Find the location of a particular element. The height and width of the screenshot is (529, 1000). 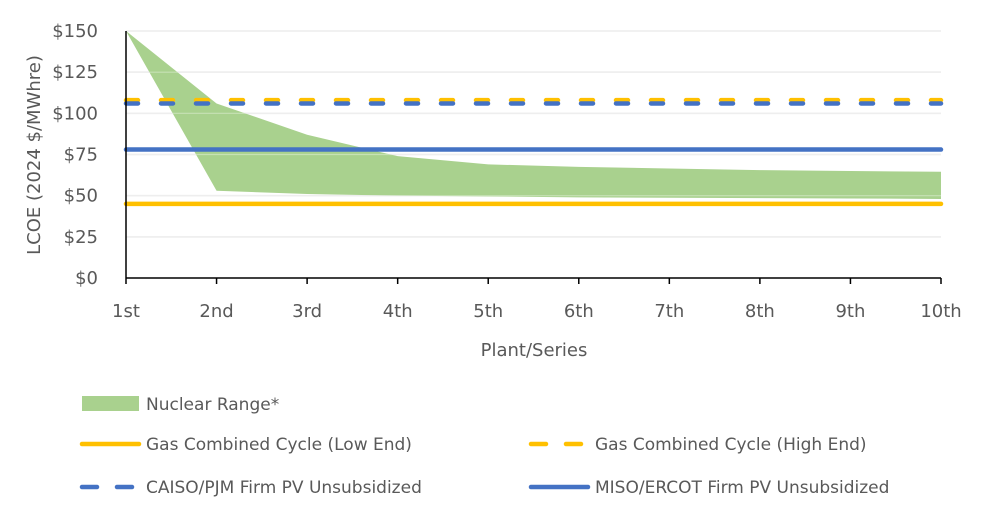

legend-label: Gas Combined Cycle (Low End) is located at coordinates (279, 445).